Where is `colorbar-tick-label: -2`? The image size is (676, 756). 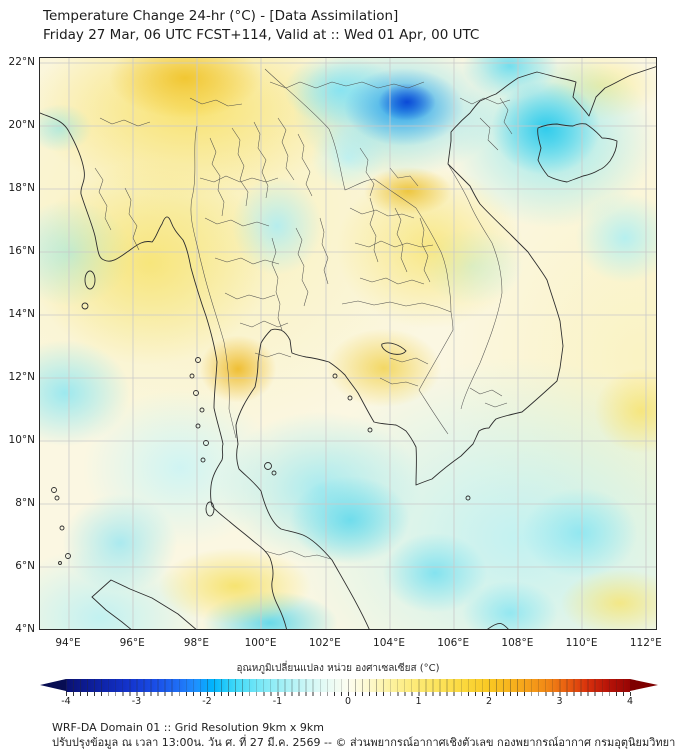
colorbar-tick-label: -2 is located at coordinates (207, 701).